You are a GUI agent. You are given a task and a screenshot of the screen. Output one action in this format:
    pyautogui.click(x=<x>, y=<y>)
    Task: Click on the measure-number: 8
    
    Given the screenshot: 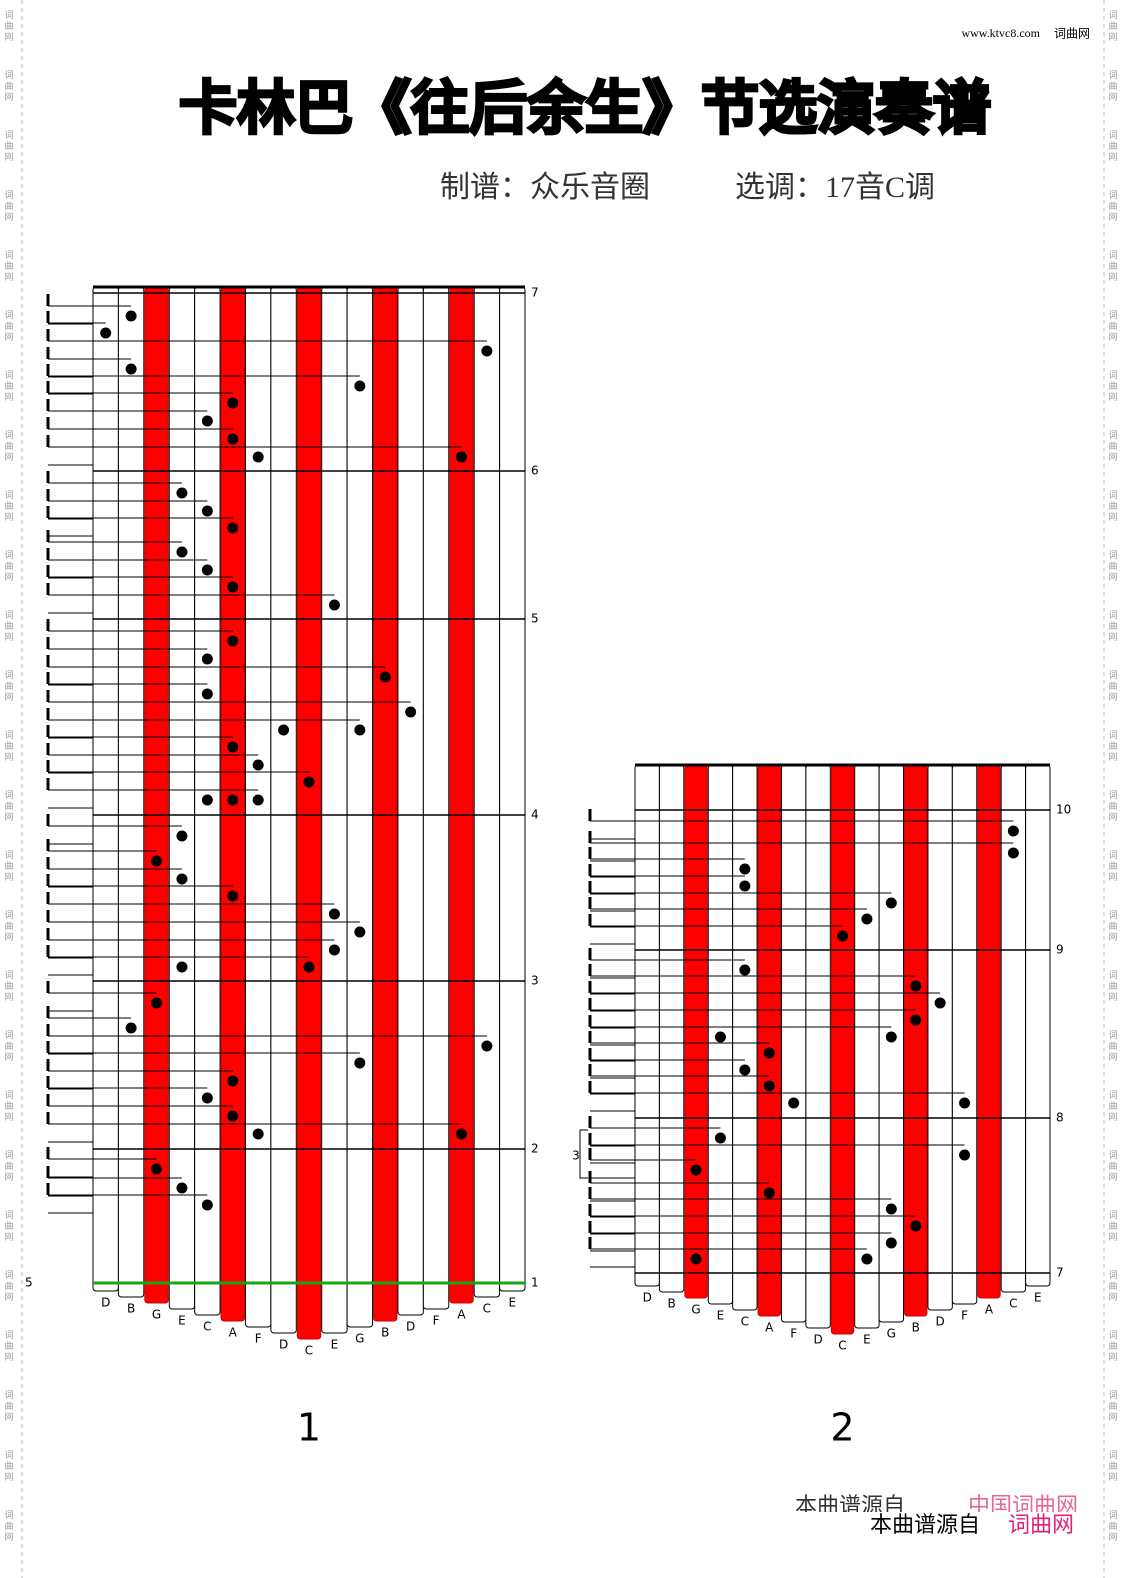 What is the action you would take?
    pyautogui.click(x=1060, y=1118)
    